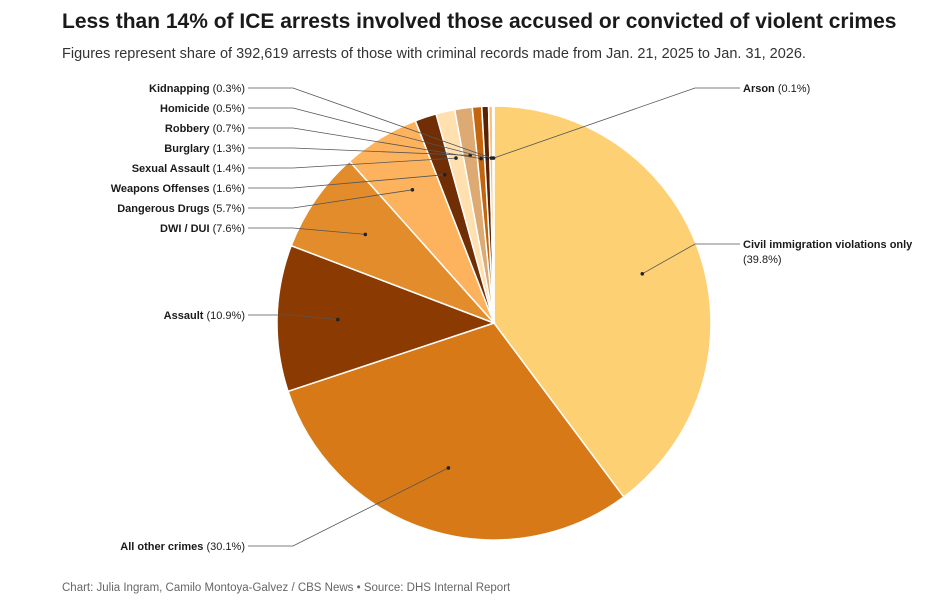 The height and width of the screenshot is (602, 931). What do you see at coordinates (338, 319) in the screenshot?
I see `leader-dot-assault` at bounding box center [338, 319].